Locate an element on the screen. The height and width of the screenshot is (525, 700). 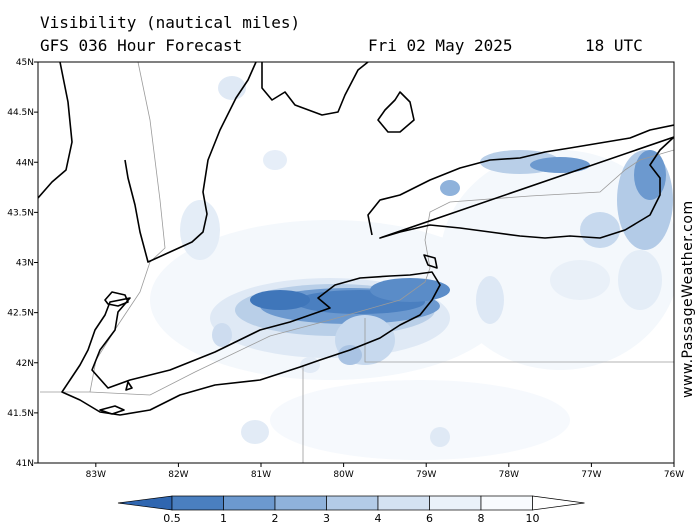
colorbar-label: 8 is located at coordinates (481, 518).